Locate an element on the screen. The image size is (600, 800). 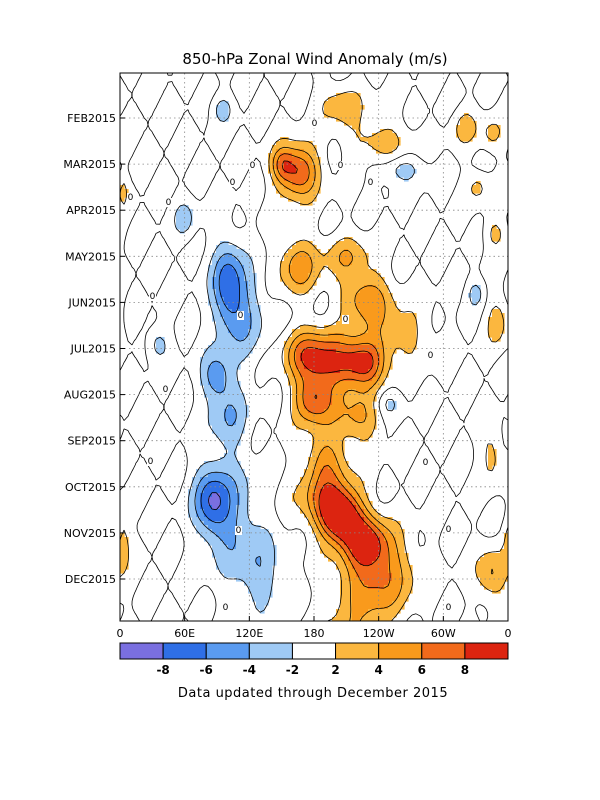
contour-label-bg is located at coordinates (130, 197).